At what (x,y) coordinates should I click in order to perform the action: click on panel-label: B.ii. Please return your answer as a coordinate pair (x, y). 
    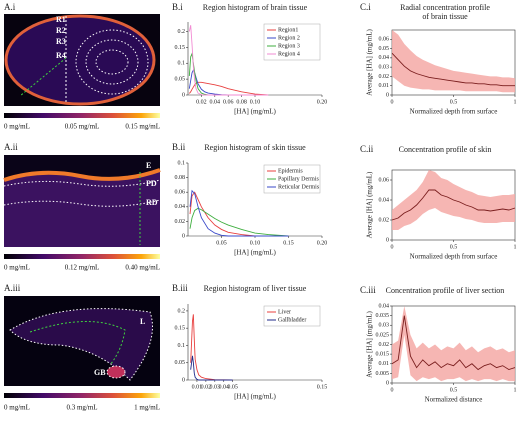
    Looking at the image, I should click on (179, 147).